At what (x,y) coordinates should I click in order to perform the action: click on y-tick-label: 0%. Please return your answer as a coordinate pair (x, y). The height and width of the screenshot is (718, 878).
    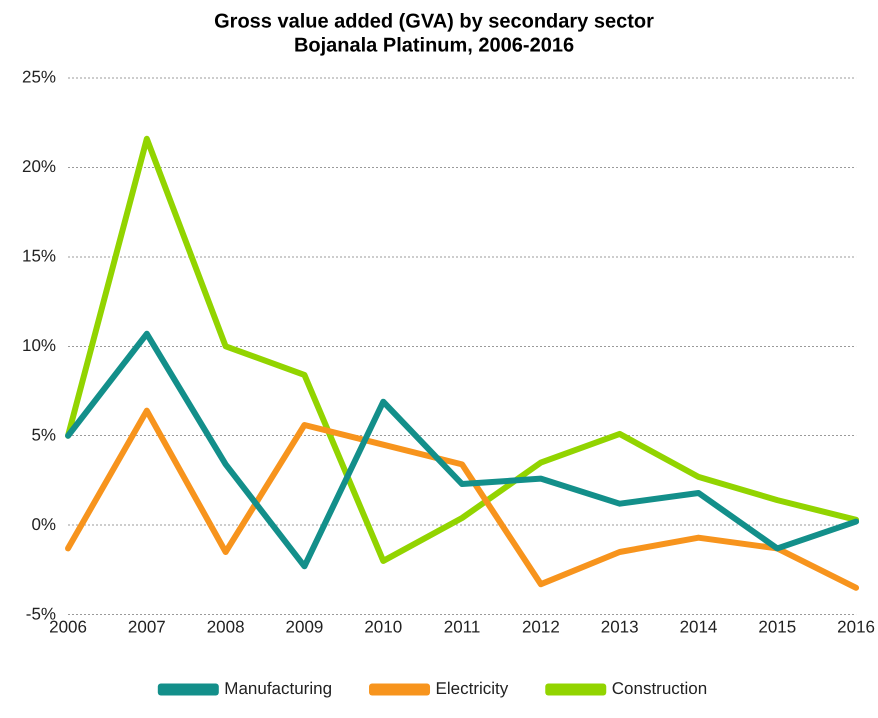
    Looking at the image, I should click on (43, 524).